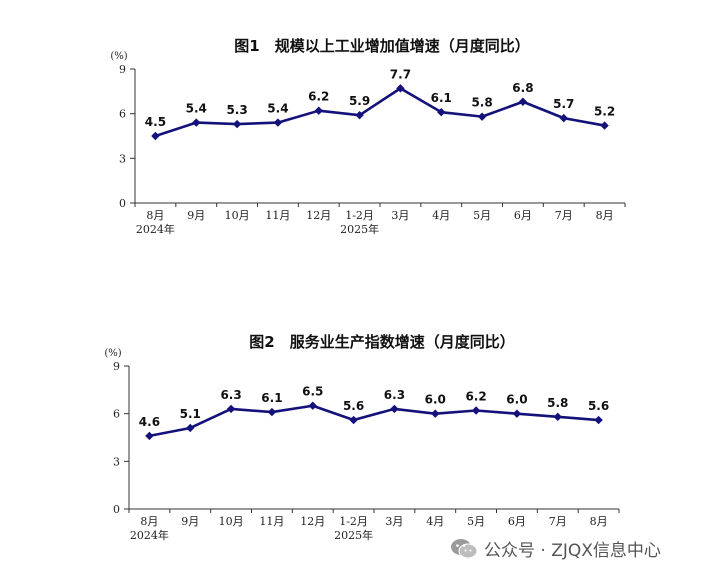  What do you see at coordinates (400, 74) in the screenshot?
I see `chart1-data-label: 7.7` at bounding box center [400, 74].